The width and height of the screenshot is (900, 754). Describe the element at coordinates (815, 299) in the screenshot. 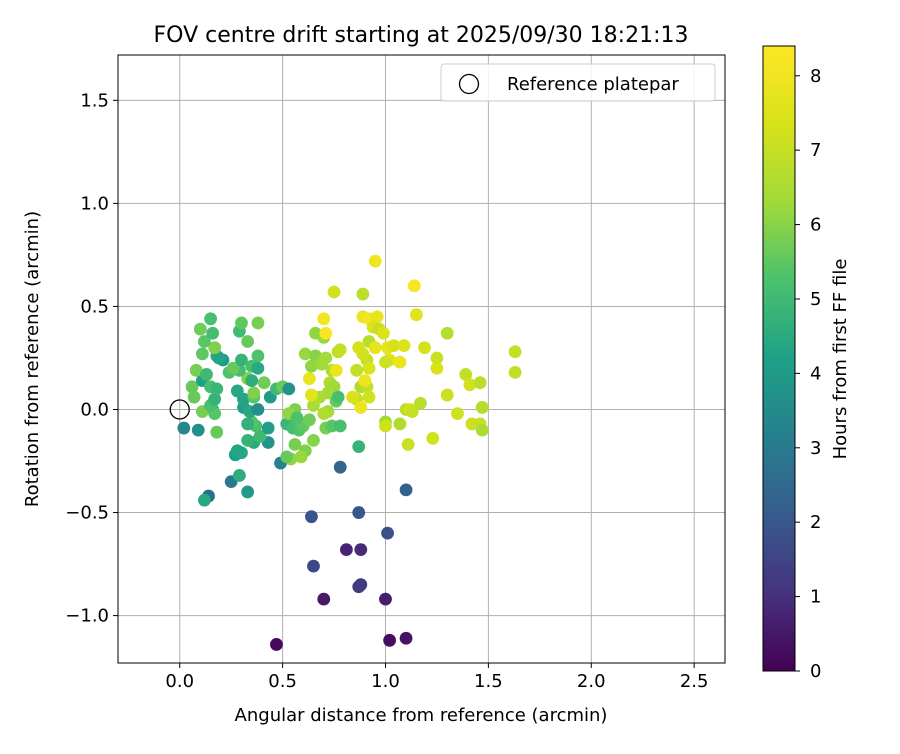

I see `colorbar-tick-label: 5` at that location.